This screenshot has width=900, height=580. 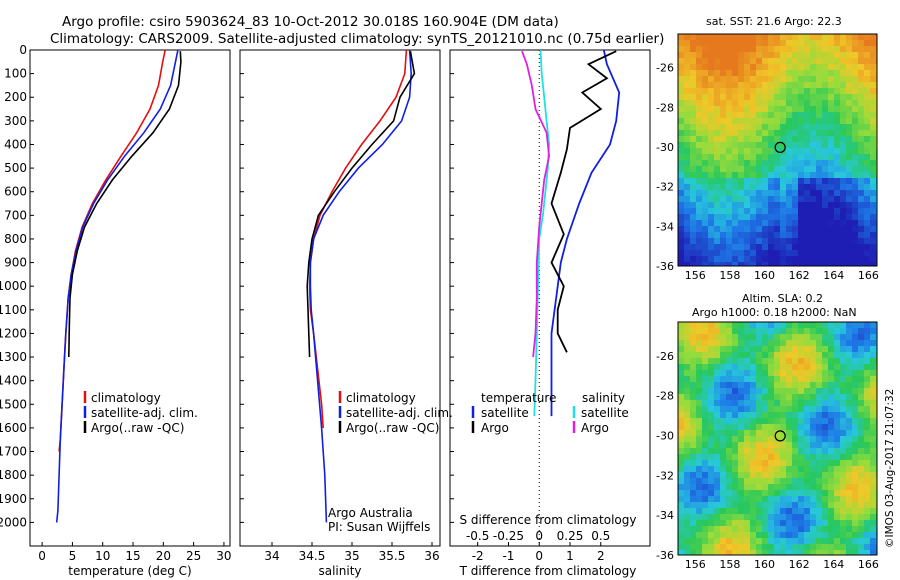 I want to click on legend-label-sal-satellite: satellite, so click(x=605, y=413).